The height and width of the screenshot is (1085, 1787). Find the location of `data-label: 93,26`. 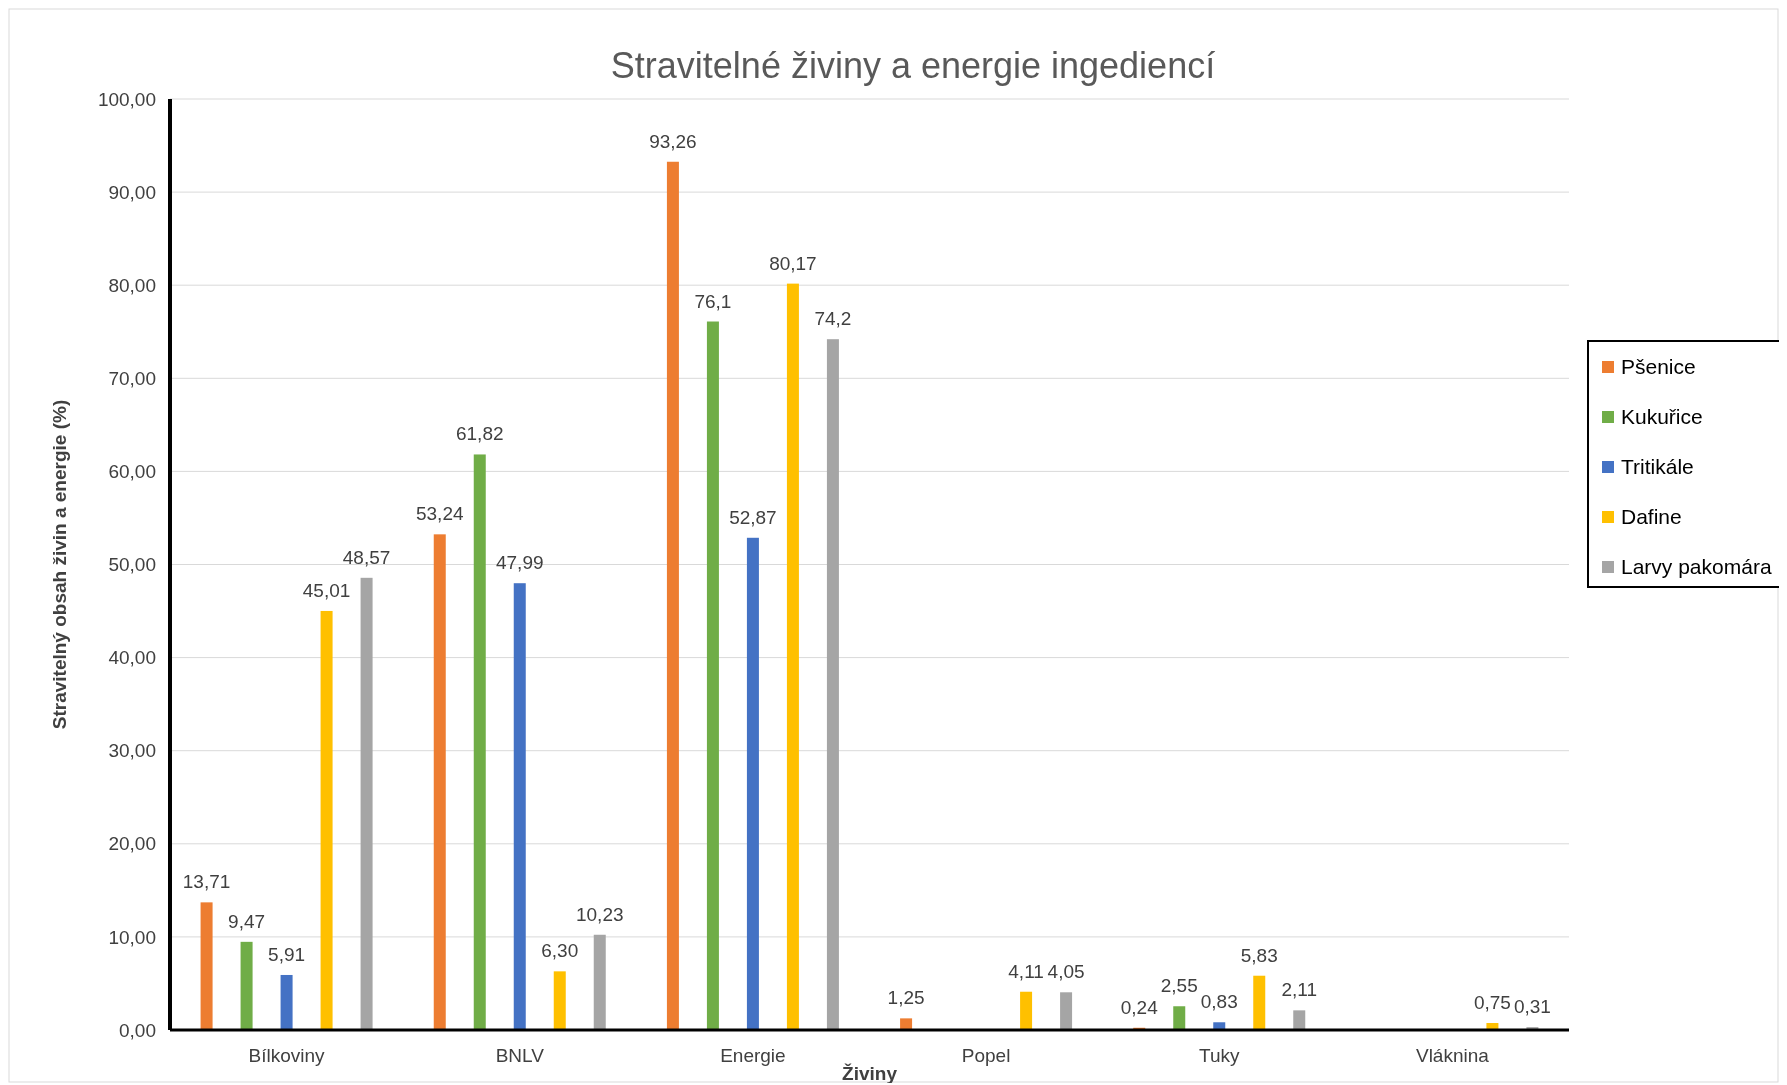

data-label: 93,26 is located at coordinates (673, 141).